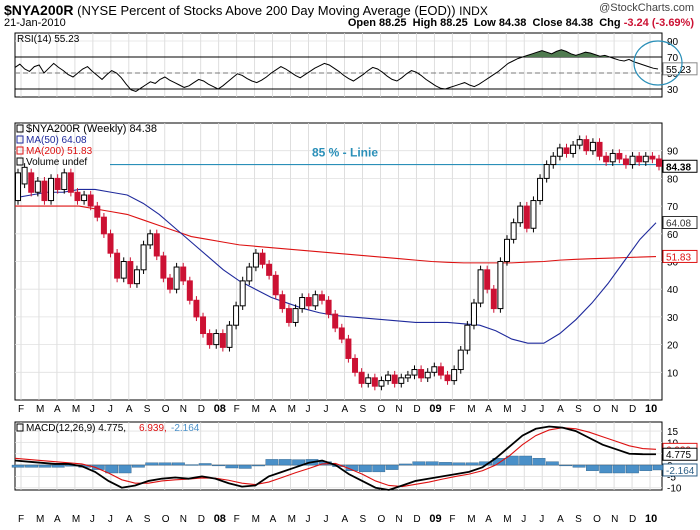 The image size is (700, 530). Describe the element at coordinates (220, 519) in the screenshot. I see `x-tick-label: 08` at that location.